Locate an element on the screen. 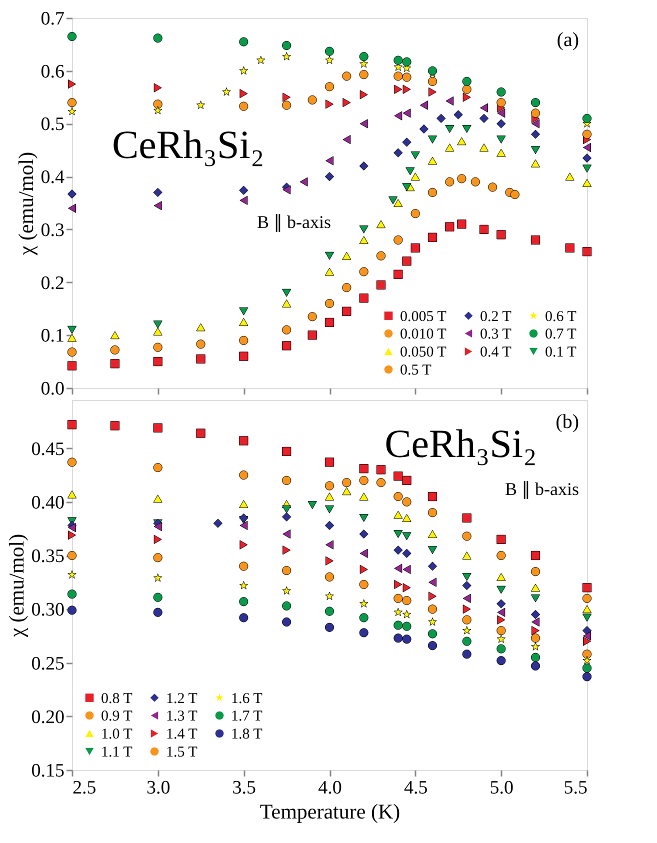 The image size is (657, 843). y-tick-label: 0.6 is located at coordinates (52, 71).